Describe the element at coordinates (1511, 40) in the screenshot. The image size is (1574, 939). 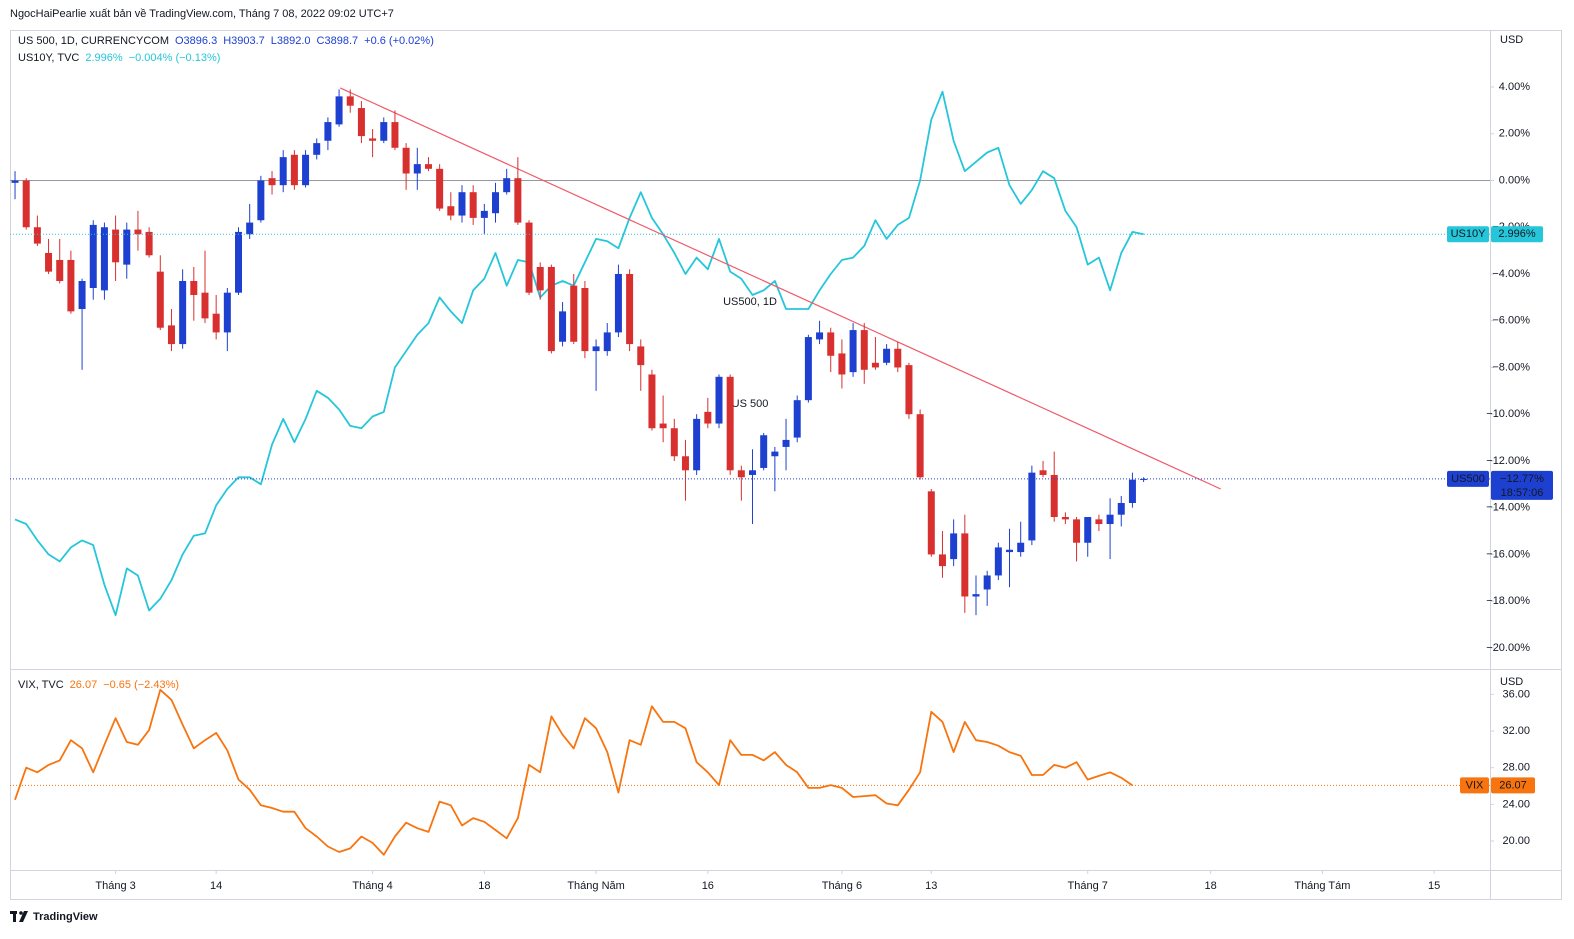
I see `axis-currency: USD` at that location.